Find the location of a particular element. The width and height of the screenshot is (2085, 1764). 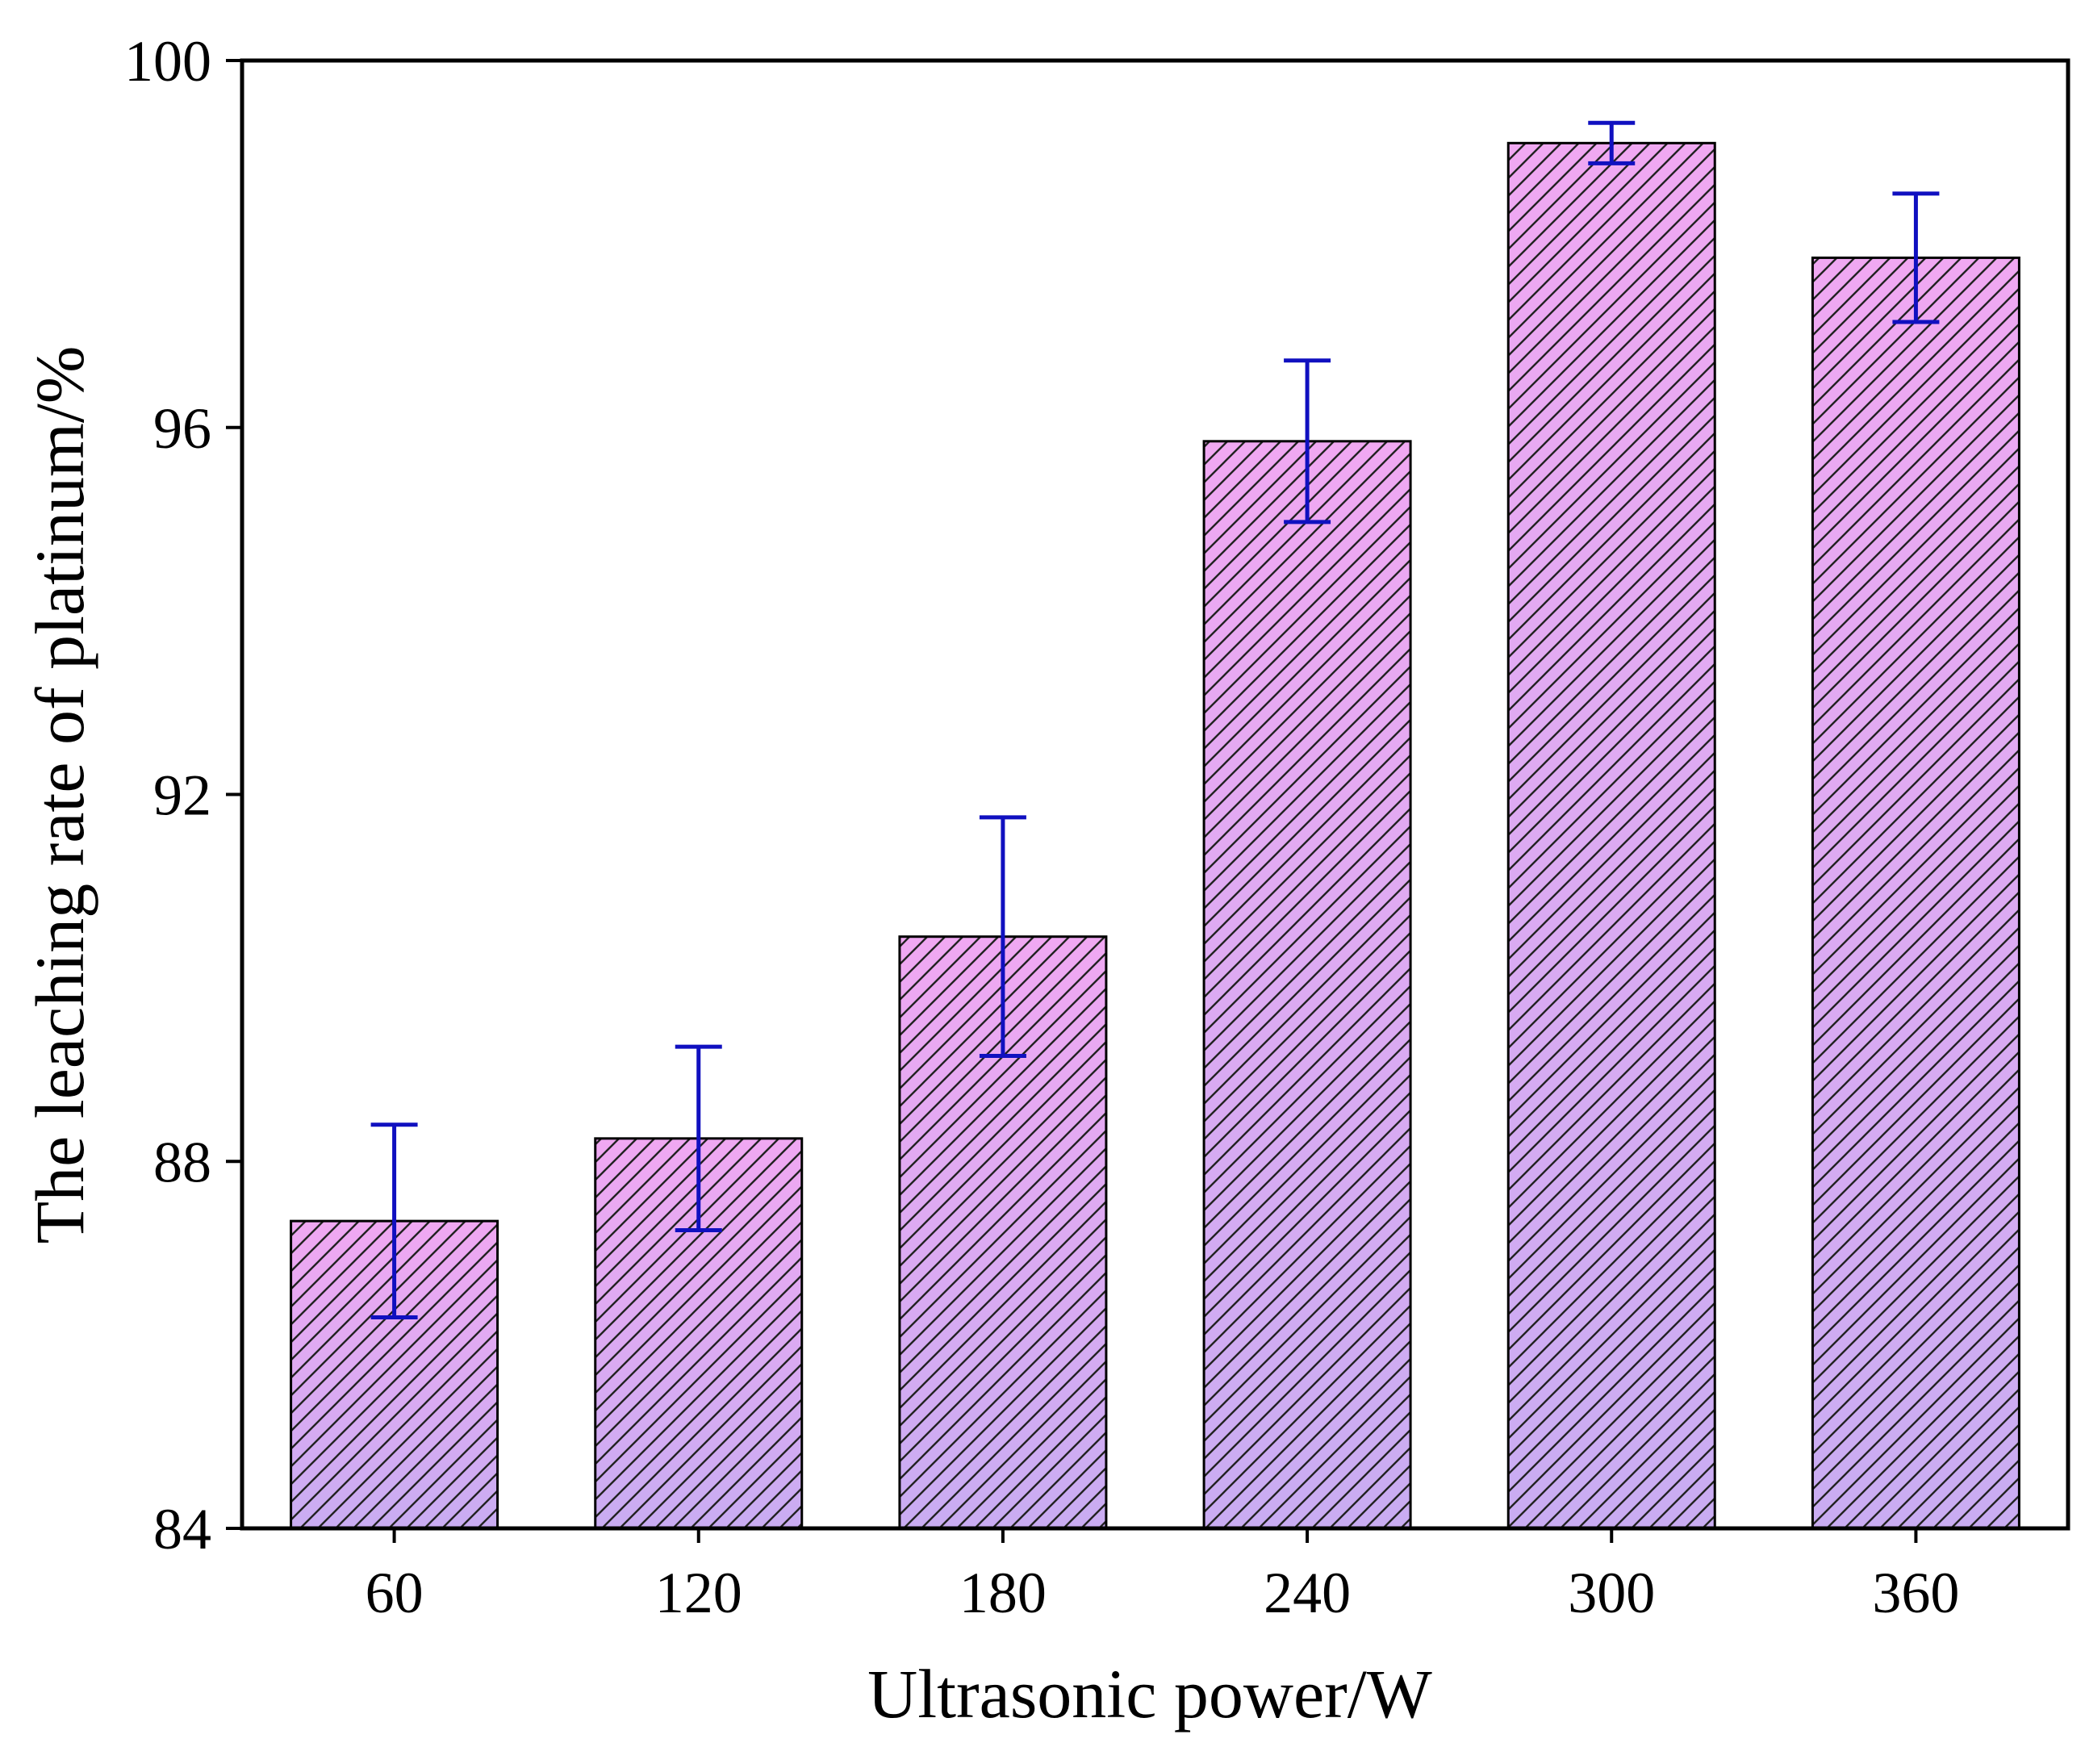

y-tick-label-100: 100 is located at coordinates (167, 61).